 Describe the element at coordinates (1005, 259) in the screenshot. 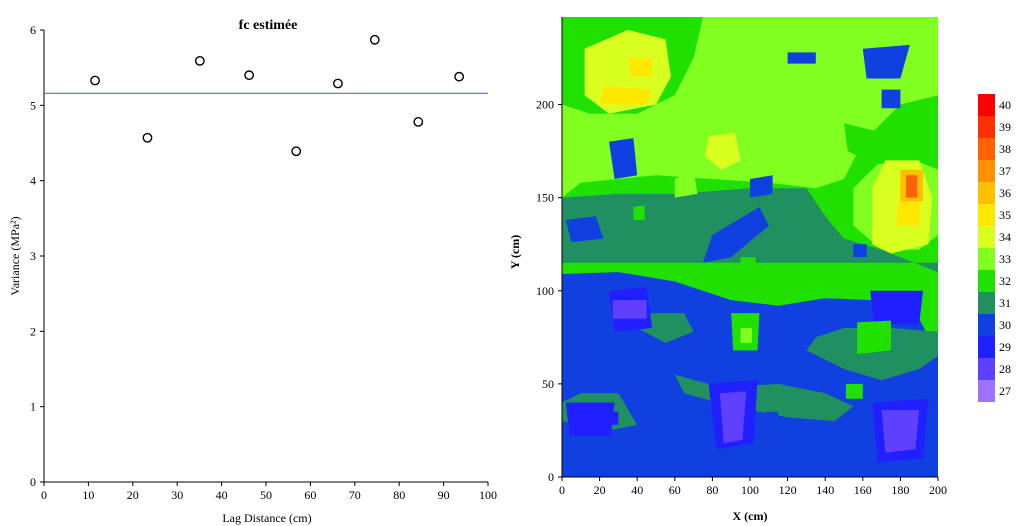

I see `colorbar-label: 33` at that location.